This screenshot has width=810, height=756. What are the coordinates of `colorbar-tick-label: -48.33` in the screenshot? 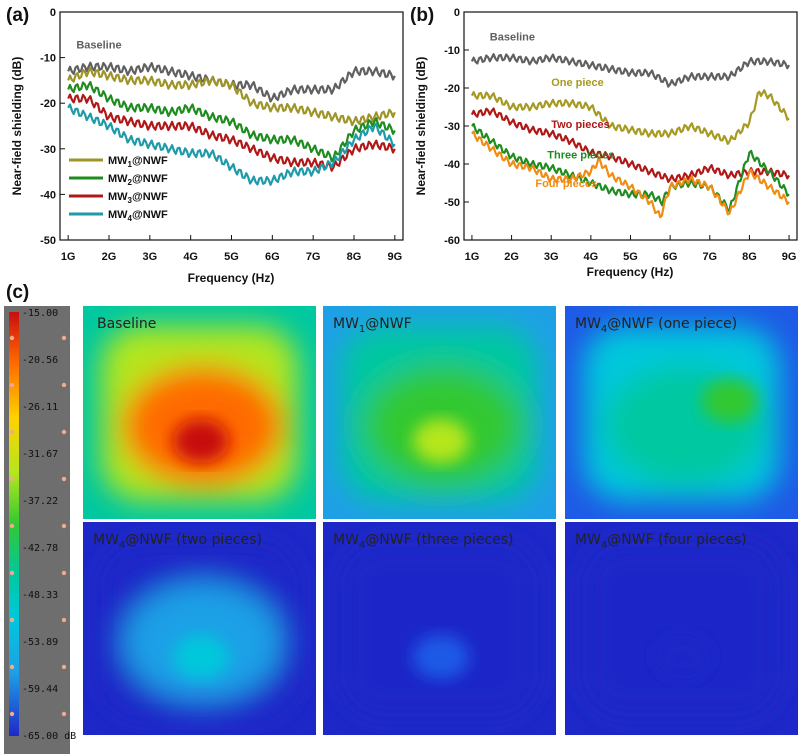 It's located at (40, 595).